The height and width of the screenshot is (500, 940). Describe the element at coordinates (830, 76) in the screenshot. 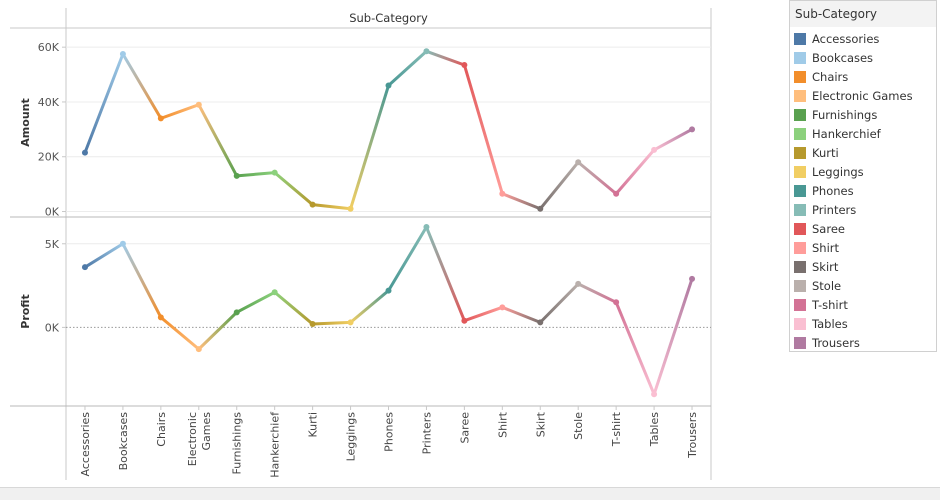

I see `legend-label: Chairs` at that location.